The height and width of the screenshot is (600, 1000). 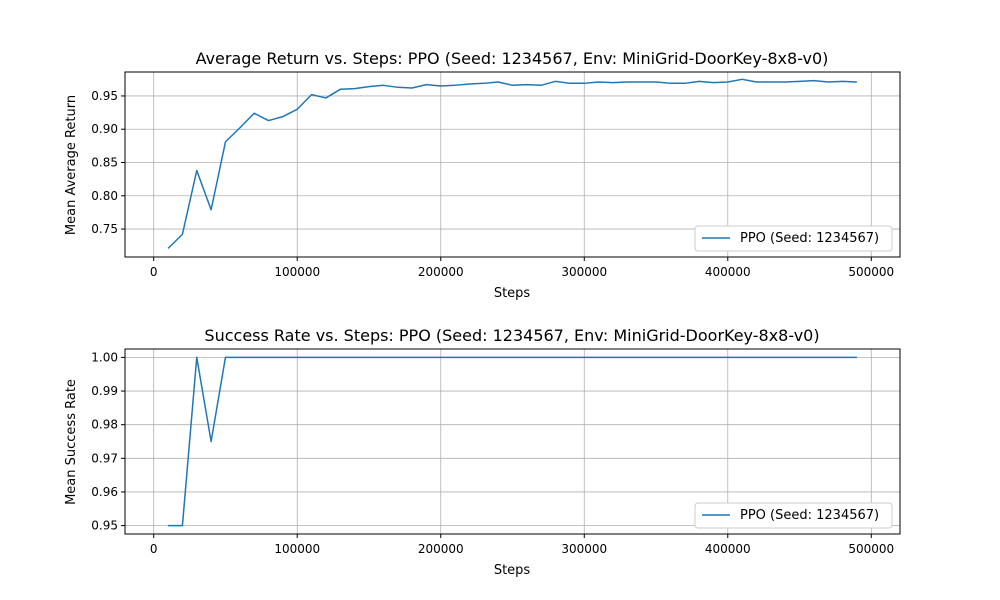 I want to click on return-chart-x-tick-label: 200000, so click(x=441, y=272).